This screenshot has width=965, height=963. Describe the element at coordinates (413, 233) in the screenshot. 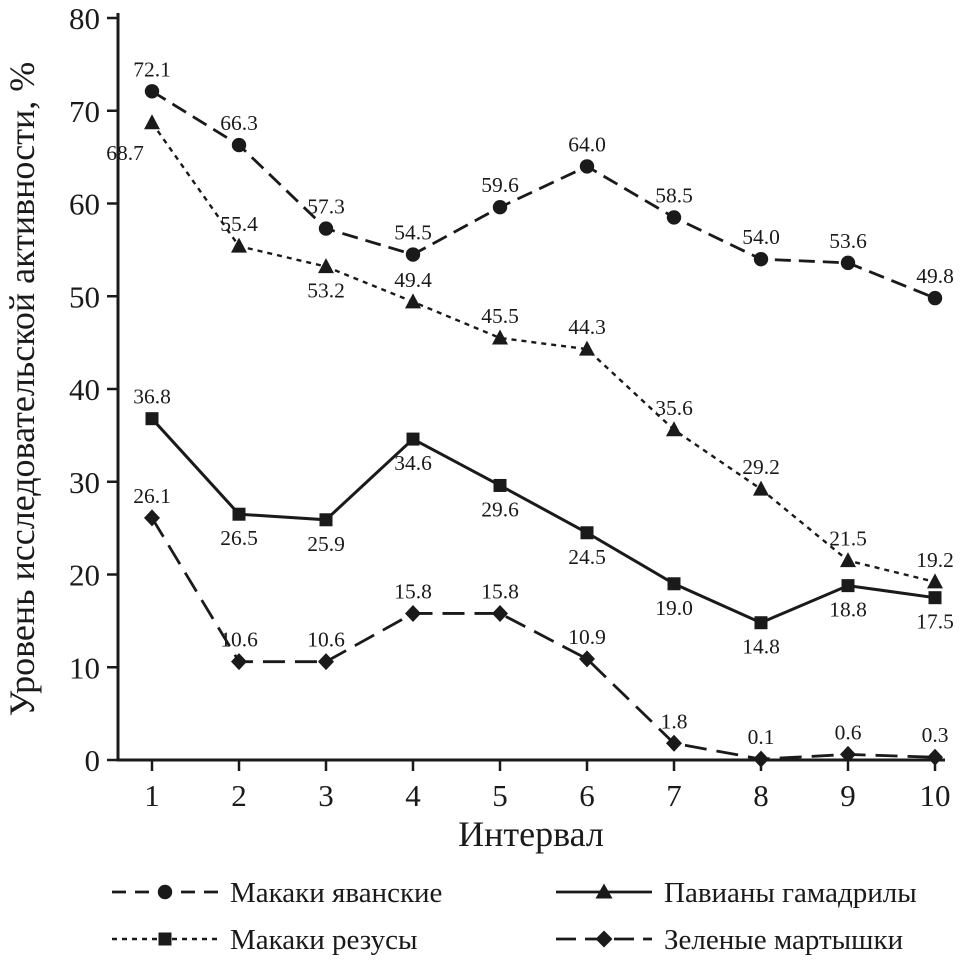

I see `point-label: 54.5` at that location.